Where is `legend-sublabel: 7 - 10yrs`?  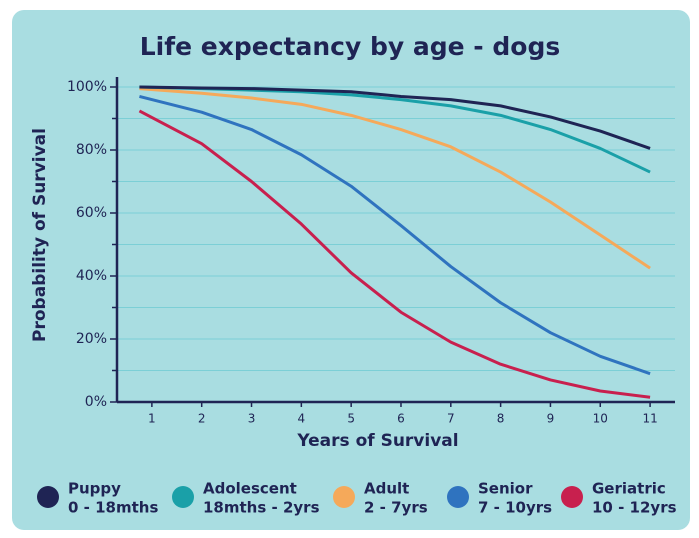 legend-sublabel: 7 - 10yrs is located at coordinates (515, 508).